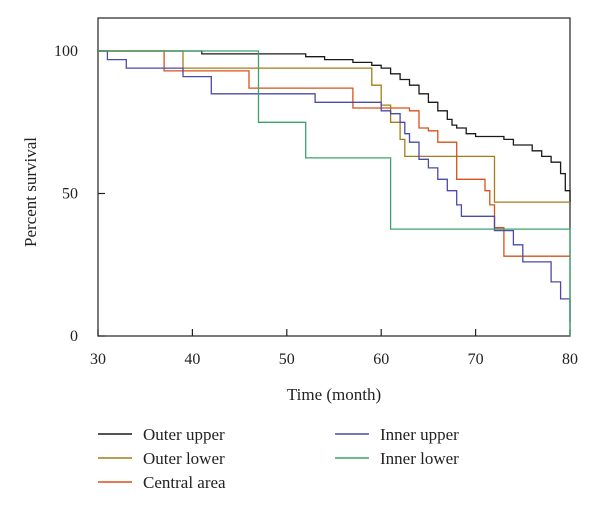 The image size is (600, 510). I want to click on y-tick-label: 0, so click(74, 336).